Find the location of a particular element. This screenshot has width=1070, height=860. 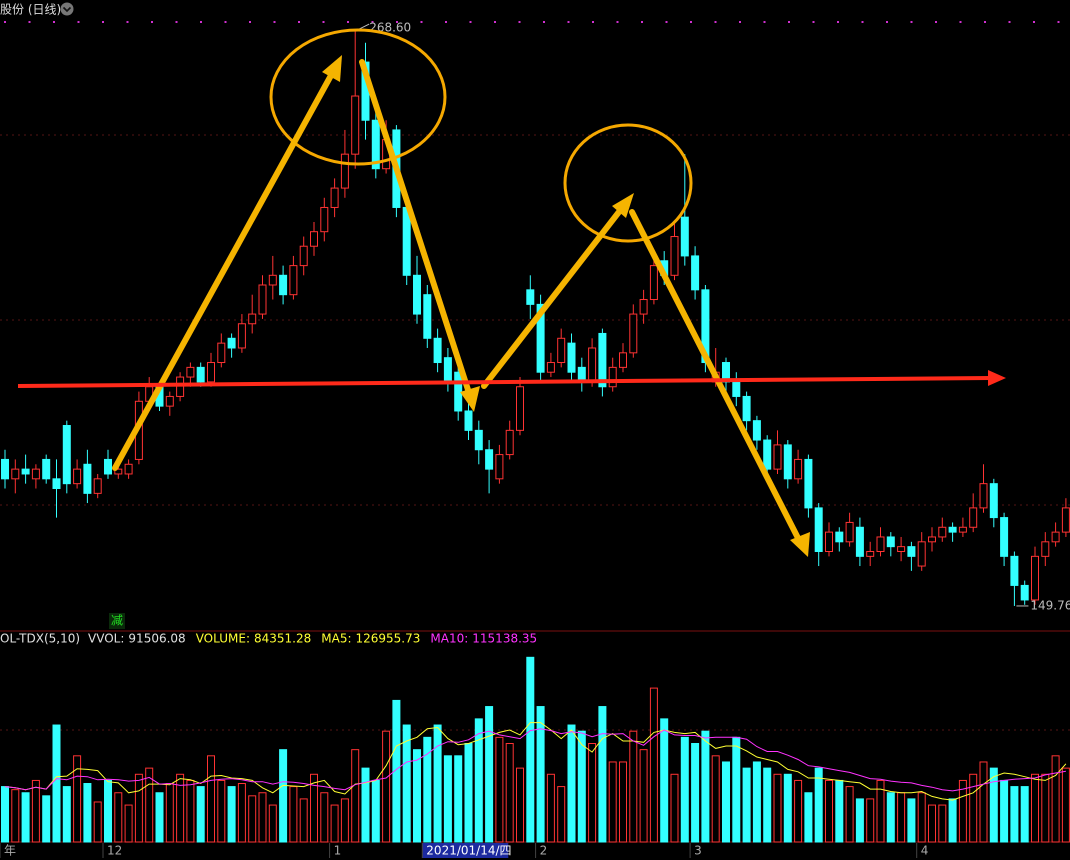

readout-value: 126955.73 is located at coordinates (388, 639).